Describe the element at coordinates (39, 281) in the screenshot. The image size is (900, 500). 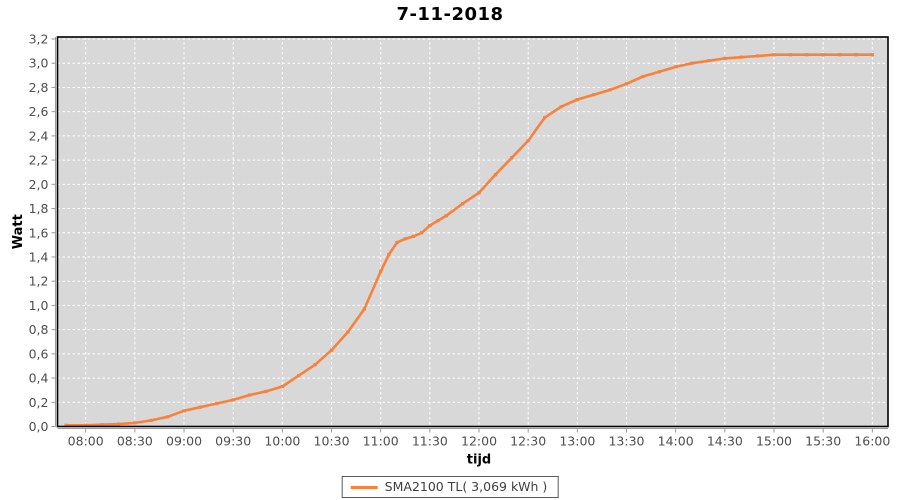
I see `y-tick-label: 1,2` at that location.